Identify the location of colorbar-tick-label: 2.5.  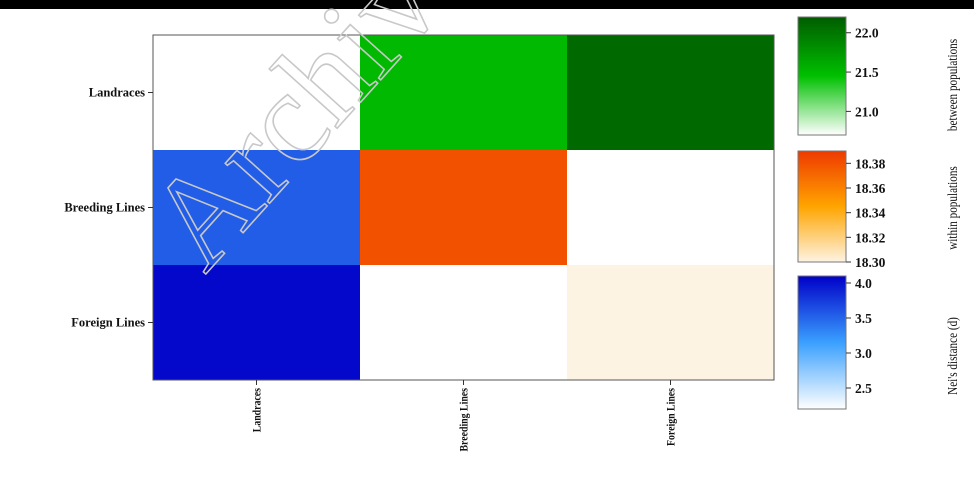
(863, 388).